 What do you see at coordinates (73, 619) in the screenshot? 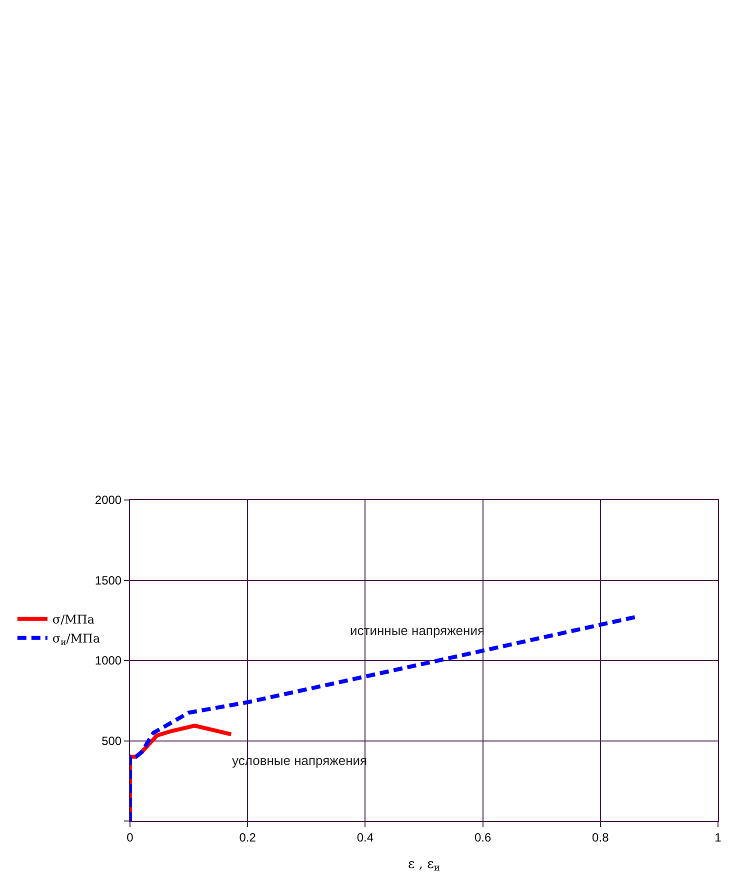
I see `legend-label: σ/МПа` at bounding box center [73, 619].